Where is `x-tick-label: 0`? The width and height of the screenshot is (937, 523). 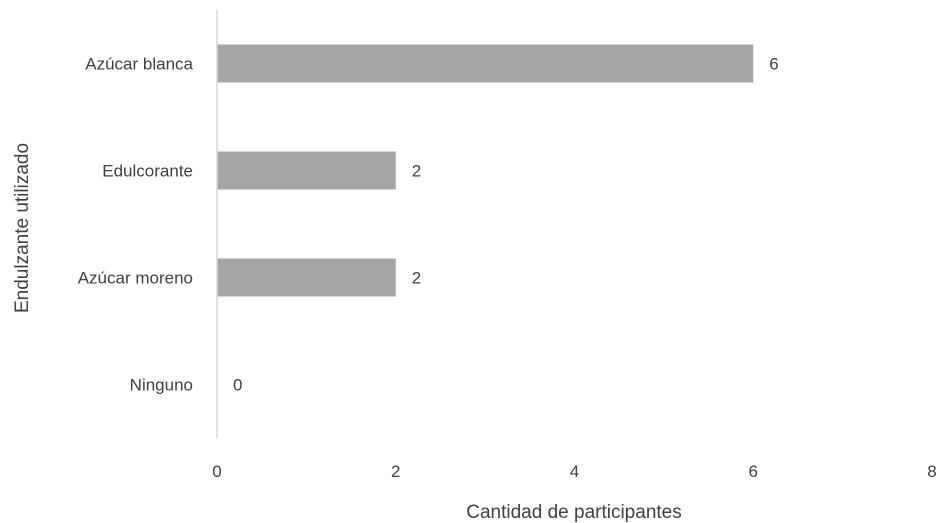 x-tick-label: 0 is located at coordinates (216, 471).